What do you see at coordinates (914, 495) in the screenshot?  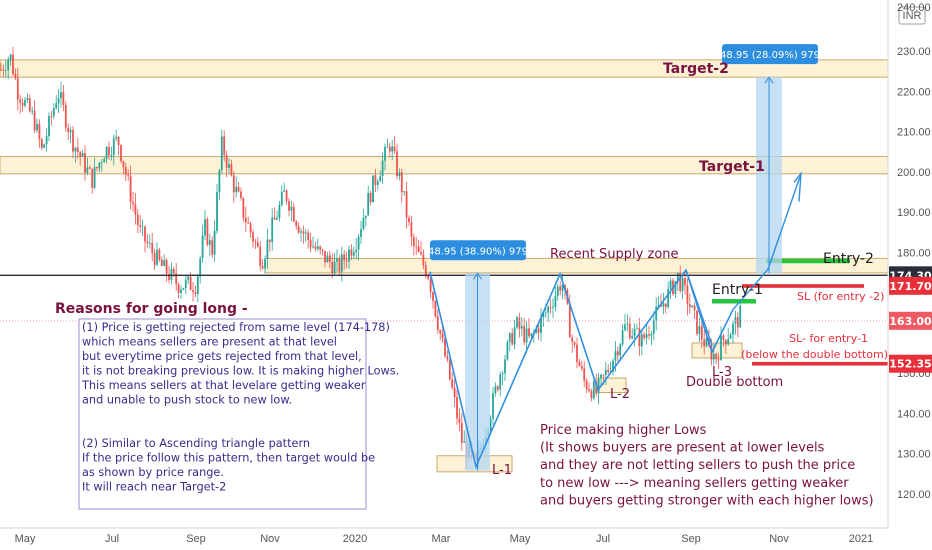 I see `y-tick-label: 120.00` at bounding box center [914, 495].